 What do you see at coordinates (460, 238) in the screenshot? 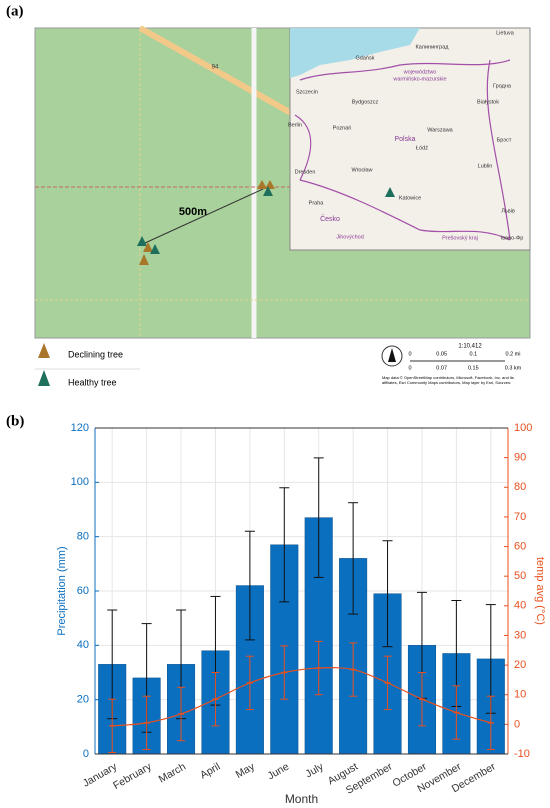
I see `place-label: Prešovský kraj` at bounding box center [460, 238].